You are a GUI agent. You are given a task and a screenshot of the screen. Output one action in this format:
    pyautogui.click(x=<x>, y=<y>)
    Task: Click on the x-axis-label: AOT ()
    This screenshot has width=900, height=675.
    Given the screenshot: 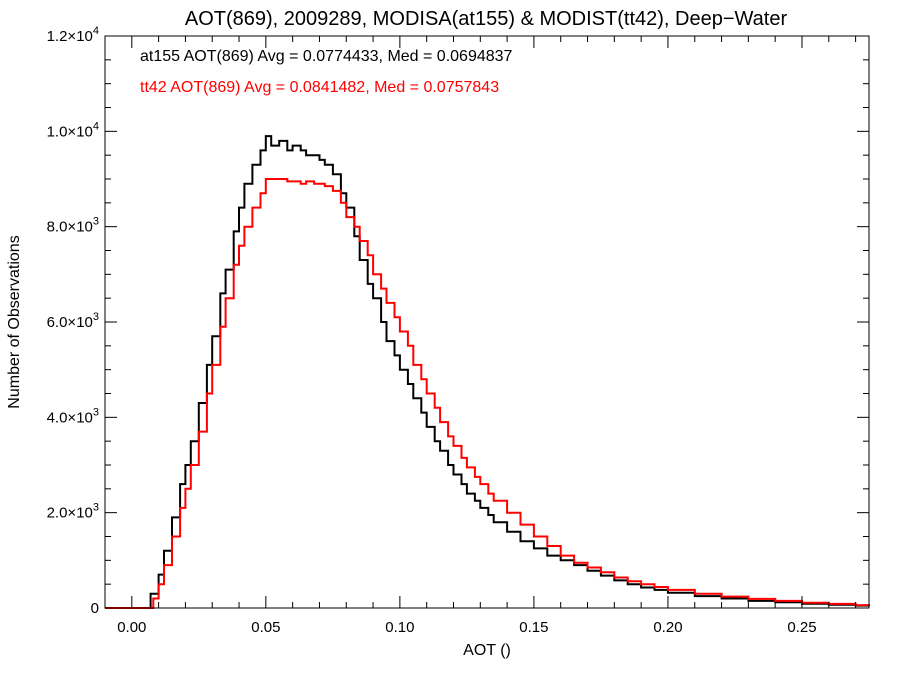 What is the action you would take?
    pyautogui.click(x=487, y=650)
    